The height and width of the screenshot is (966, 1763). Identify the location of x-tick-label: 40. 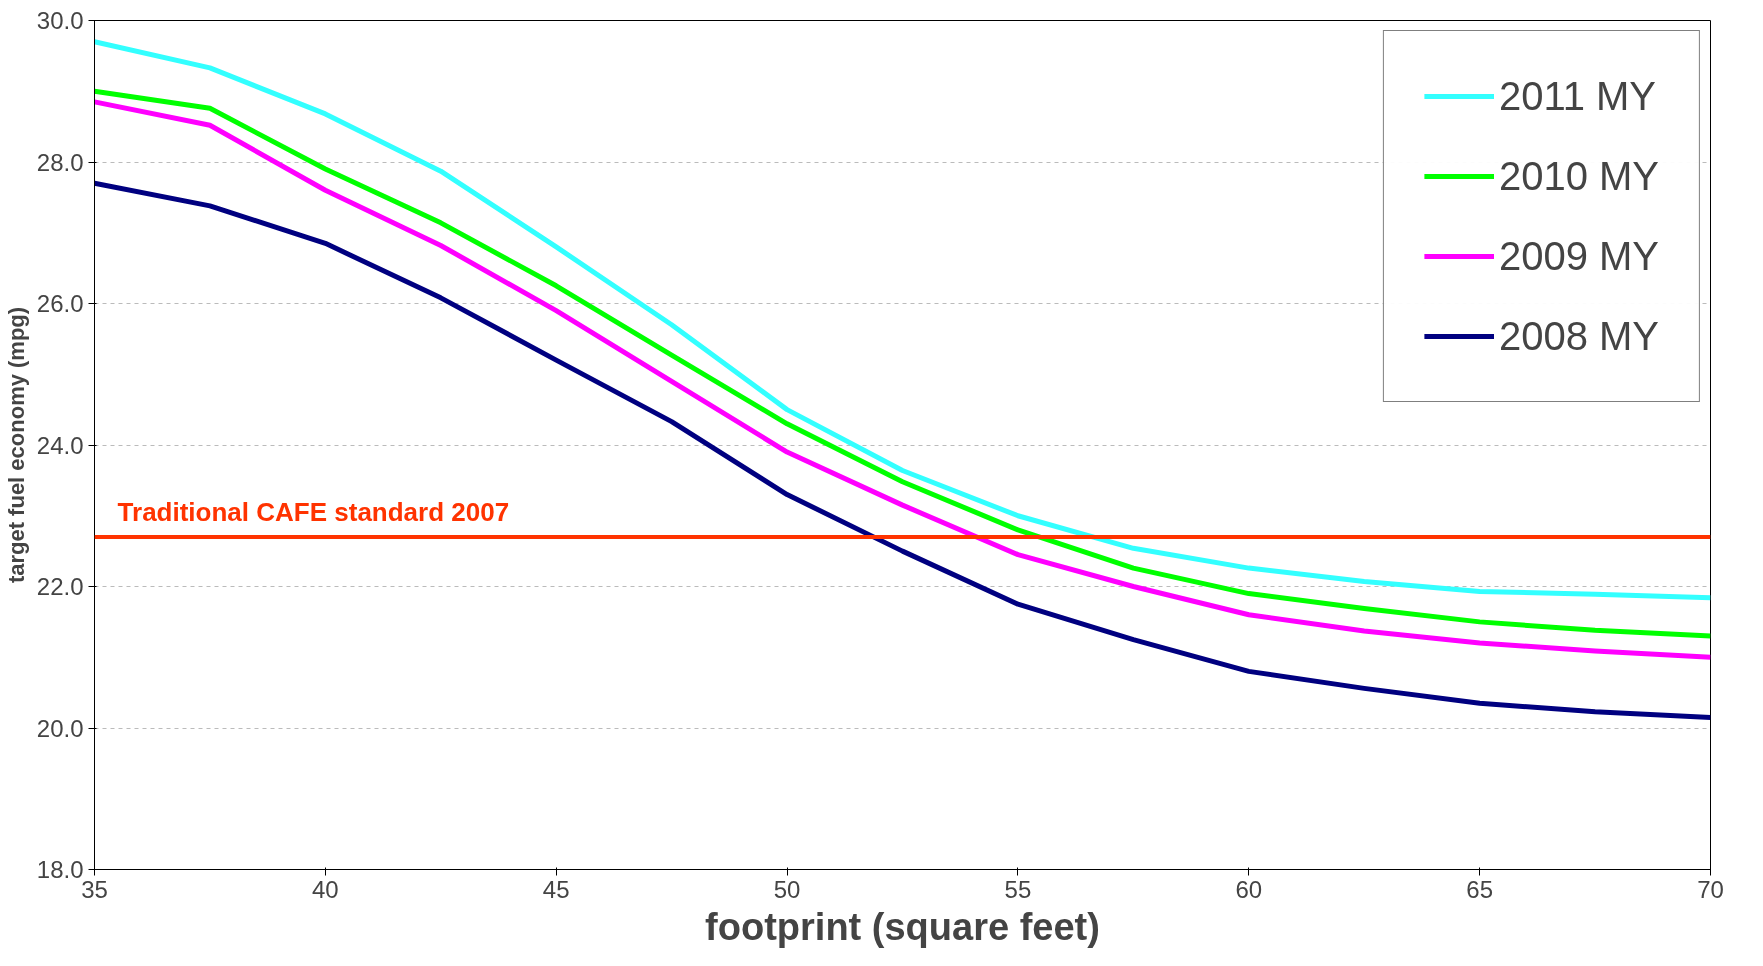
(325, 889).